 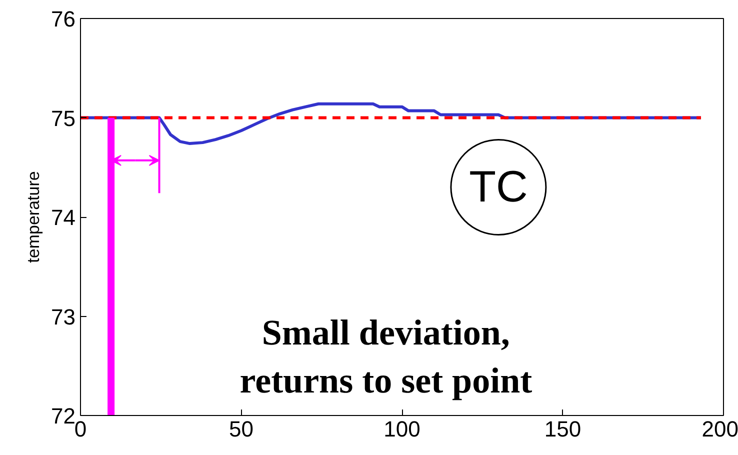 What do you see at coordinates (63, 118) in the screenshot?
I see `y-tick-label: 75` at bounding box center [63, 118].